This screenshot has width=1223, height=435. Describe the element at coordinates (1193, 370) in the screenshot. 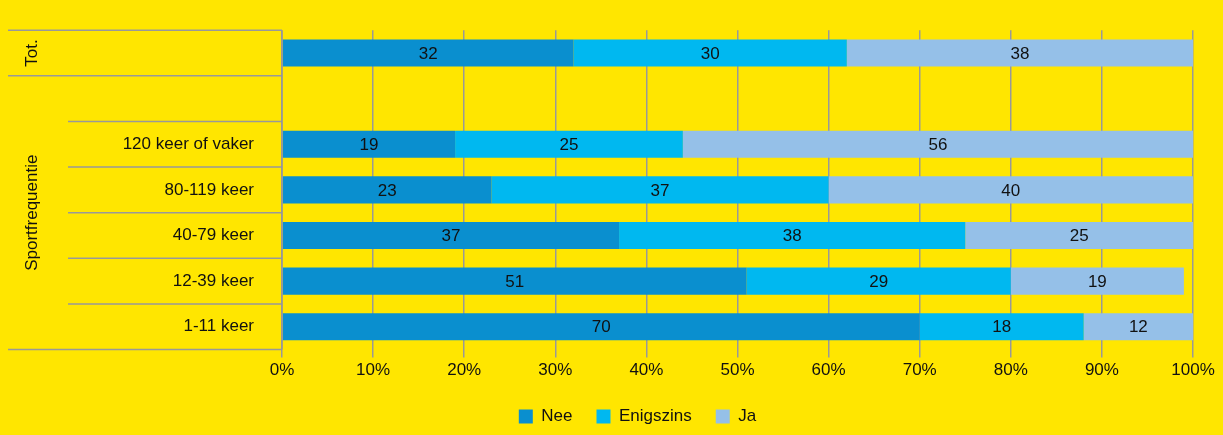

I see `x-tick-label: 100%` at that location.